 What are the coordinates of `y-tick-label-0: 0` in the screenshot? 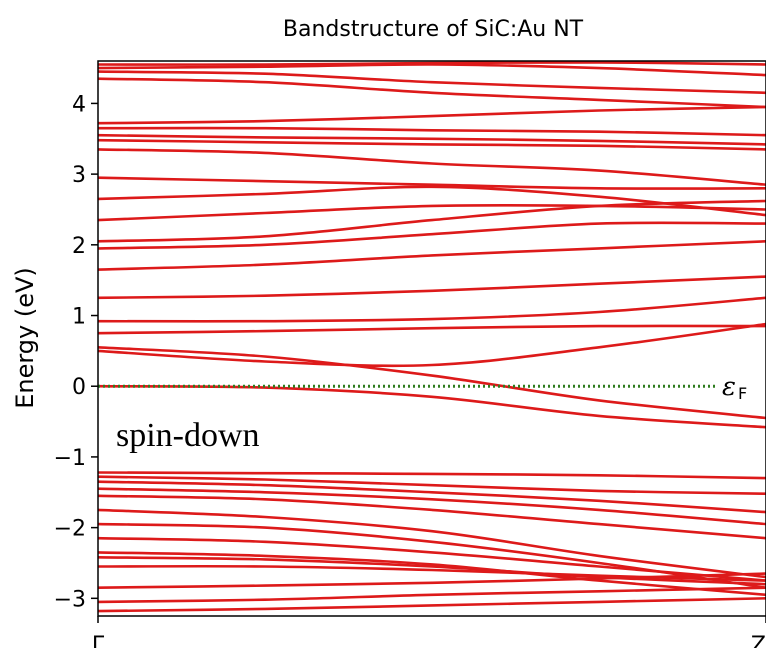 It's located at (79, 387).